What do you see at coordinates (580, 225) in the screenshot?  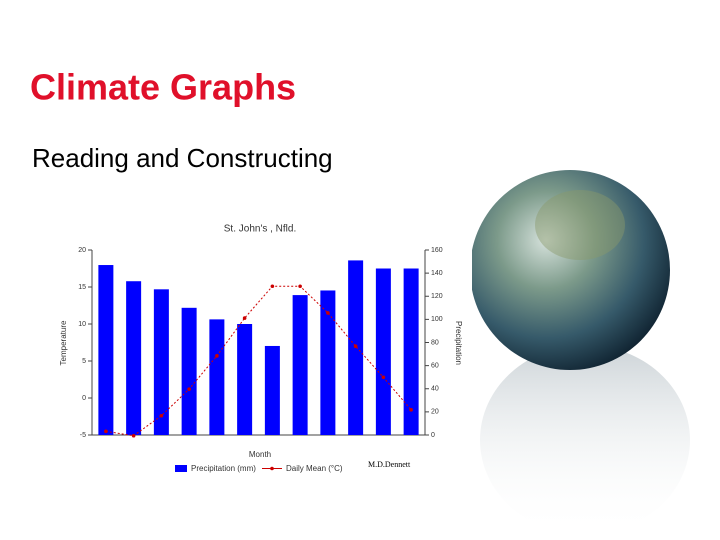 I see `globe-land` at bounding box center [580, 225].